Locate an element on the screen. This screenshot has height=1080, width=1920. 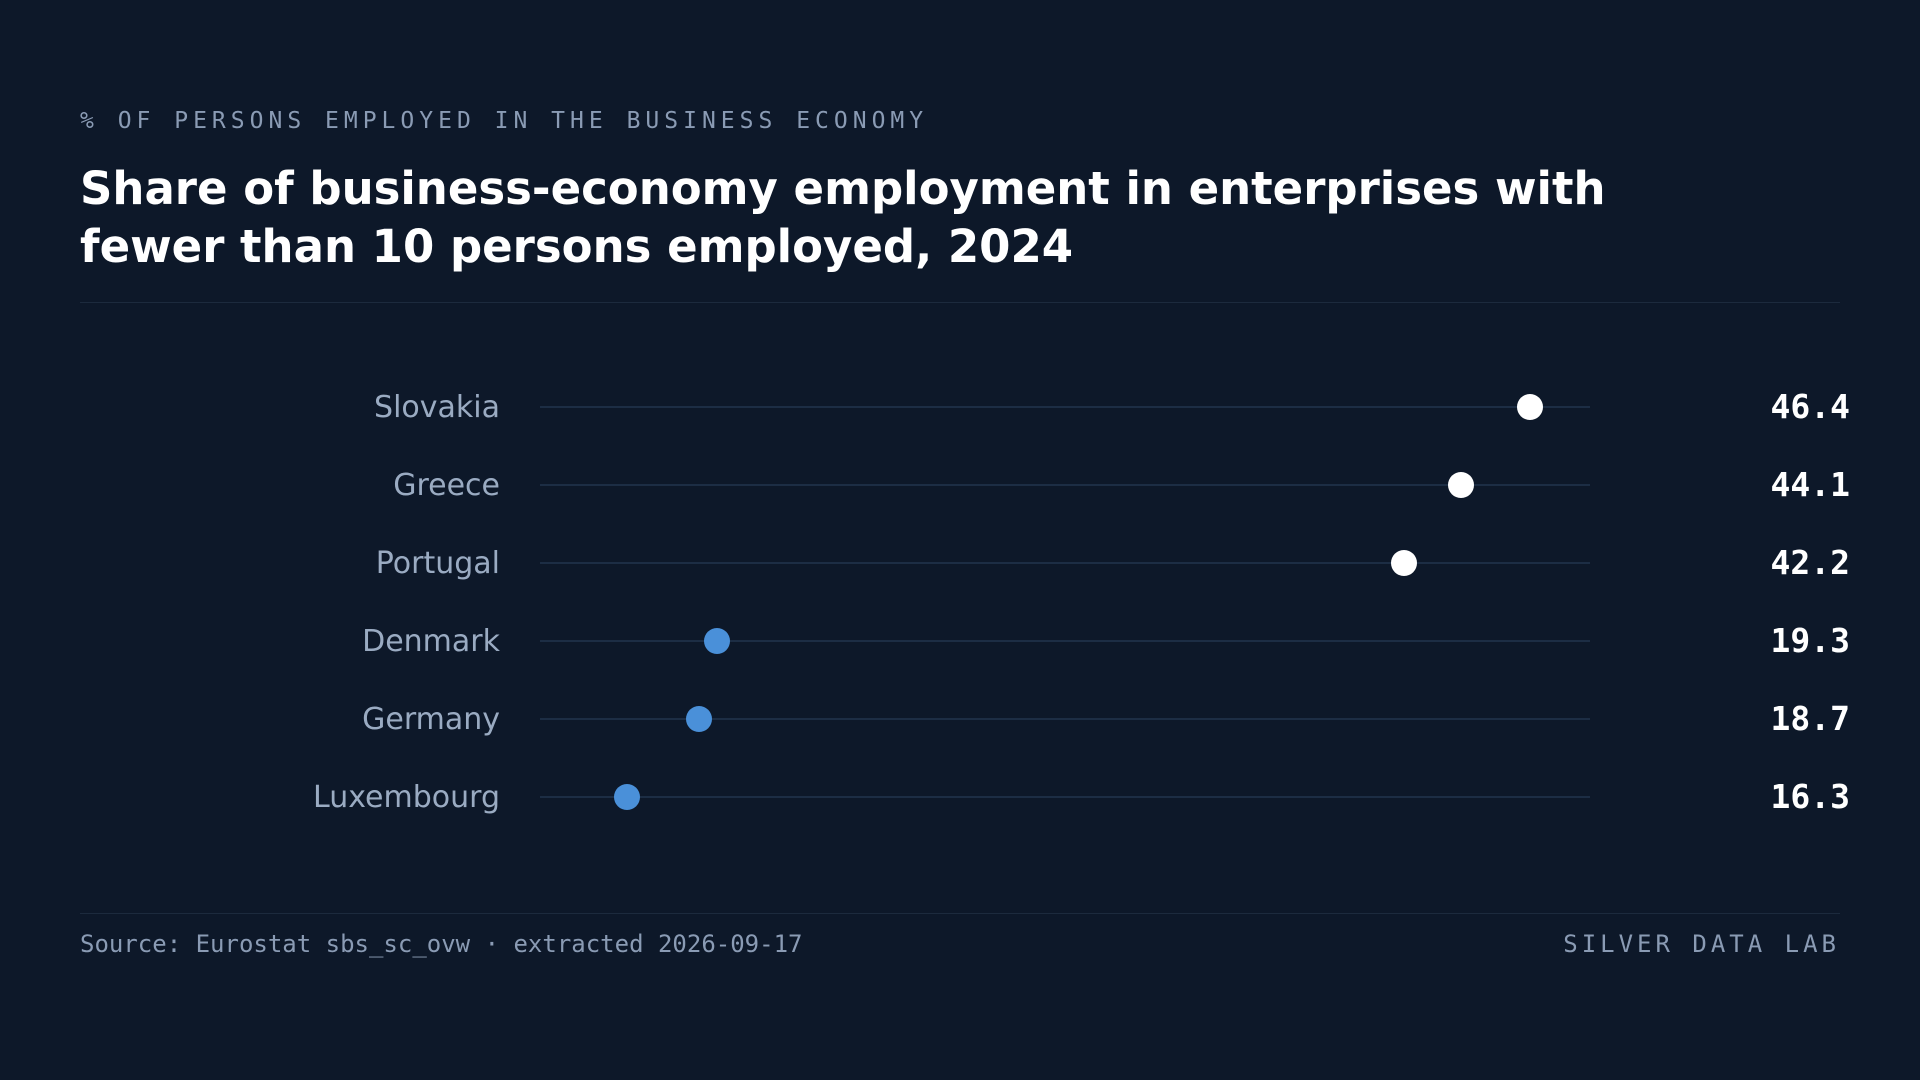
value-label: 16.3 is located at coordinates (1810, 796).